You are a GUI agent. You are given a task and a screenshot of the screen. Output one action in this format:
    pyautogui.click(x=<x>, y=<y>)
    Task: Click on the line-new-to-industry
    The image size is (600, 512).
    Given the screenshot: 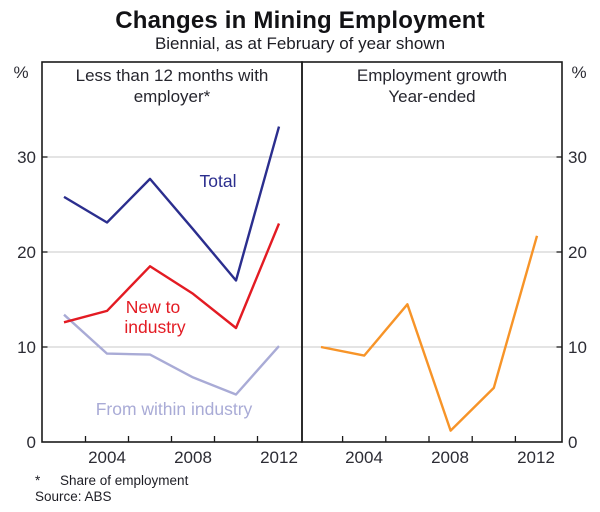 What is the action you would take?
    pyautogui.click(x=172, y=276)
    